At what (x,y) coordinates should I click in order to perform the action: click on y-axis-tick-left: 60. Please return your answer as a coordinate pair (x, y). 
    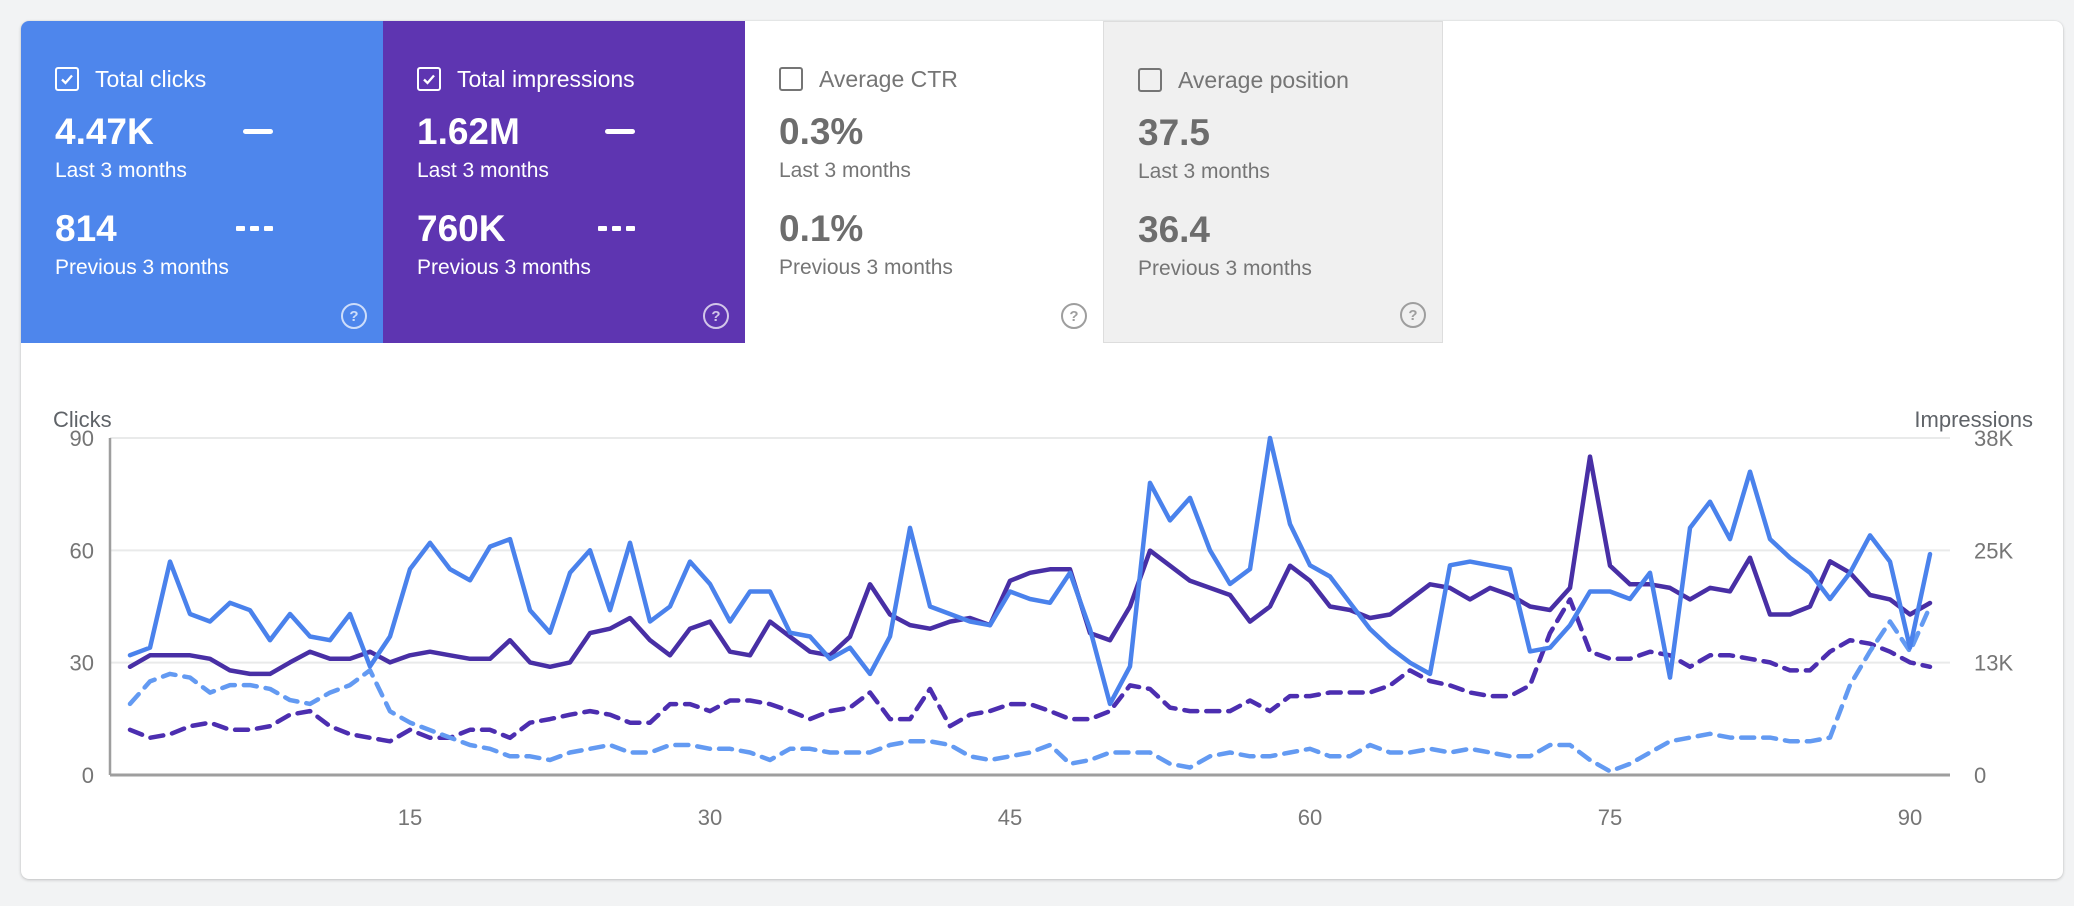
    Looking at the image, I should click on (82, 550).